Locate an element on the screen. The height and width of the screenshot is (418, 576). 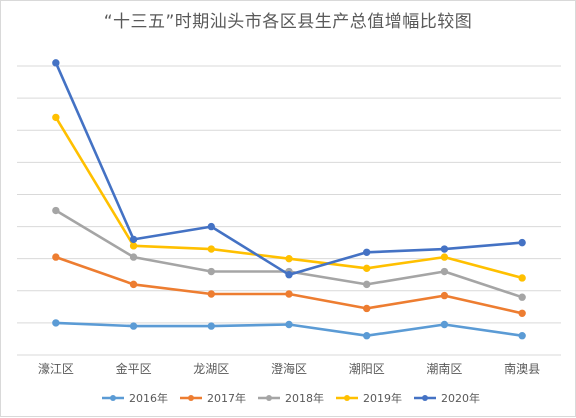
chart-title: “十三五”时期汕头市各区县生产总值增幅比较图 is located at coordinates (288, 22).